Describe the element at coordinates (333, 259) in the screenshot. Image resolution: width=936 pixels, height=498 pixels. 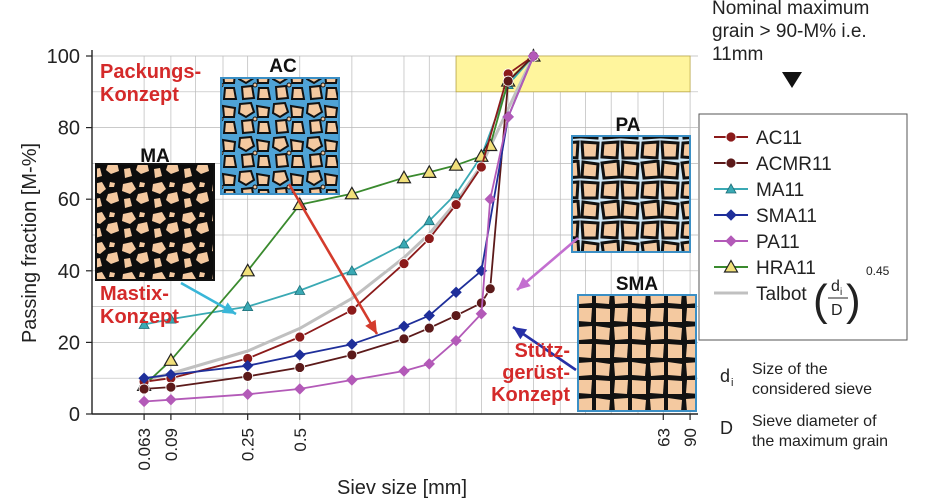
I see `arrow-ac` at that location.